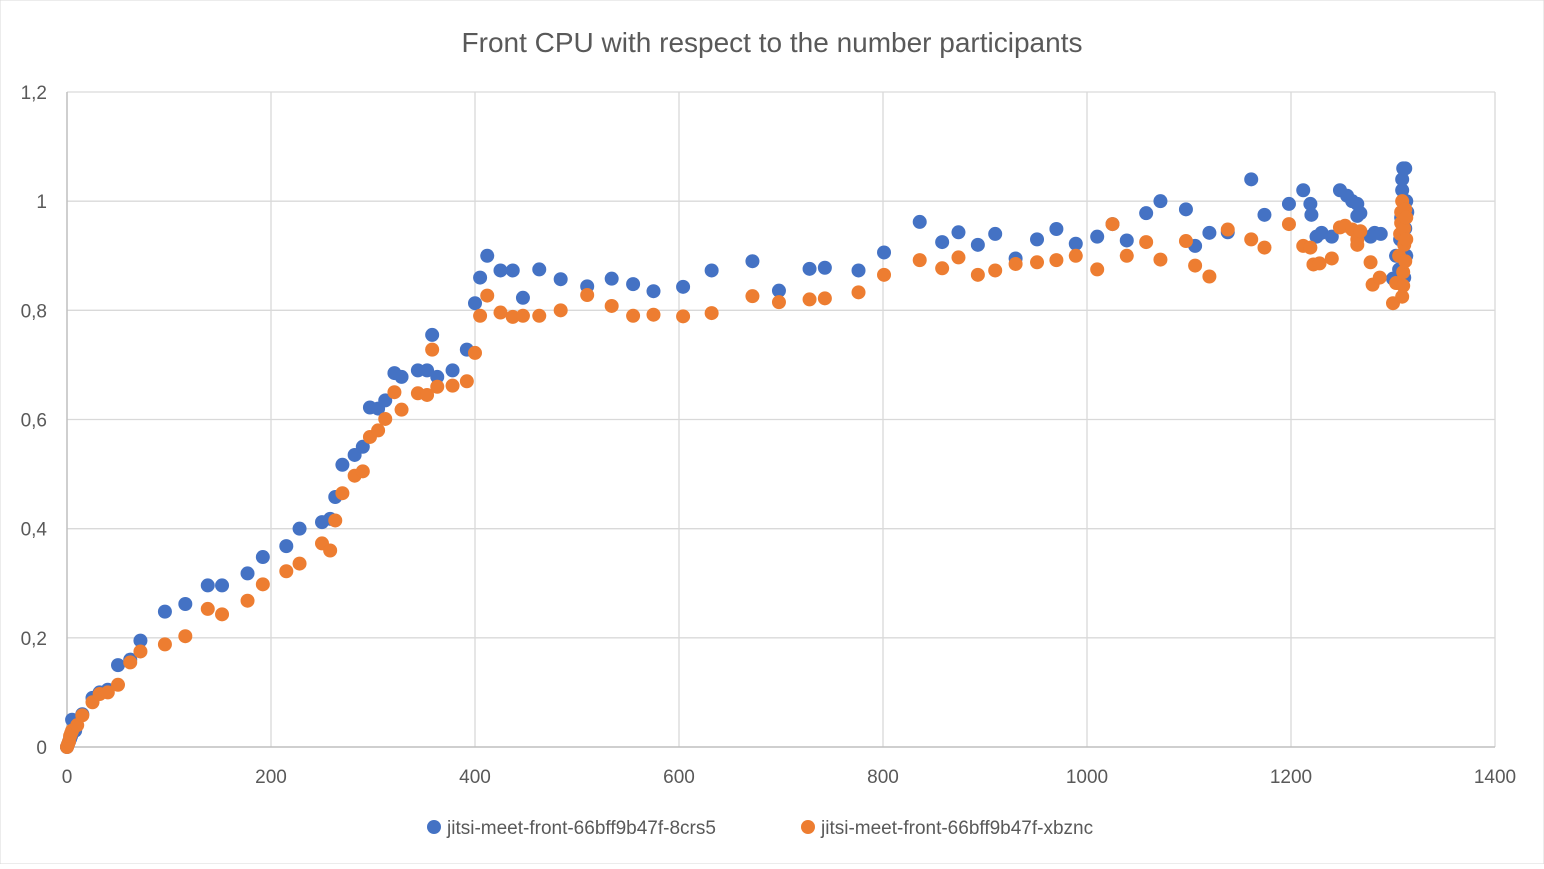 The image size is (1544, 869). Describe the element at coordinates (41, 748) in the screenshot. I see `y-tick-label: 0` at that location.